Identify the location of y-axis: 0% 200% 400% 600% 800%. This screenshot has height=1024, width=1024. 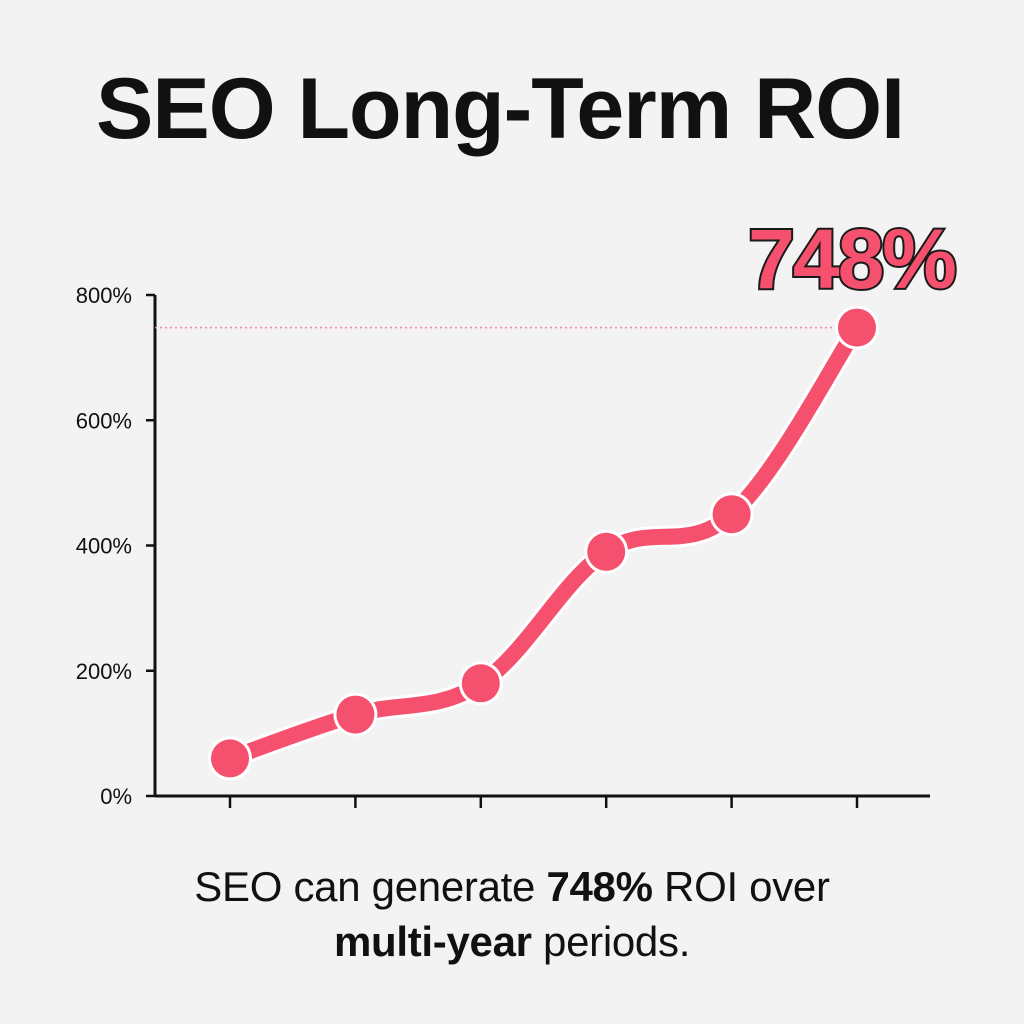
(116, 546).